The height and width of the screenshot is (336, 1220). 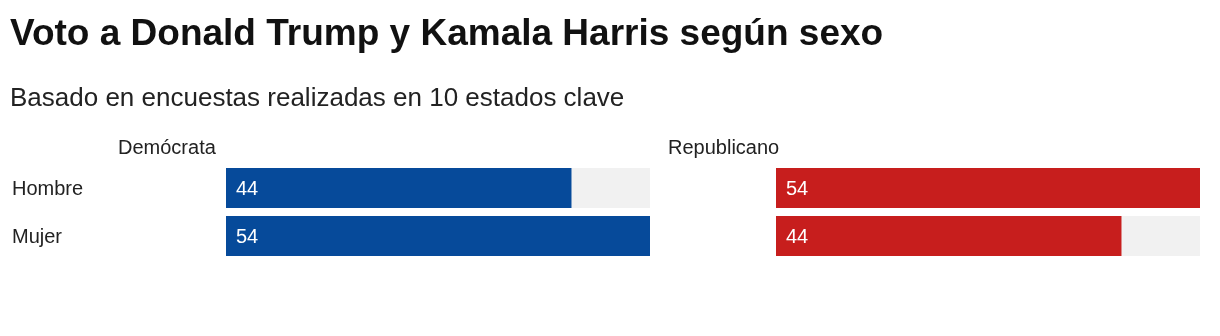 What do you see at coordinates (317, 97) in the screenshot?
I see `text: Basado en encuestas realizadas en 10 estados clave` at bounding box center [317, 97].